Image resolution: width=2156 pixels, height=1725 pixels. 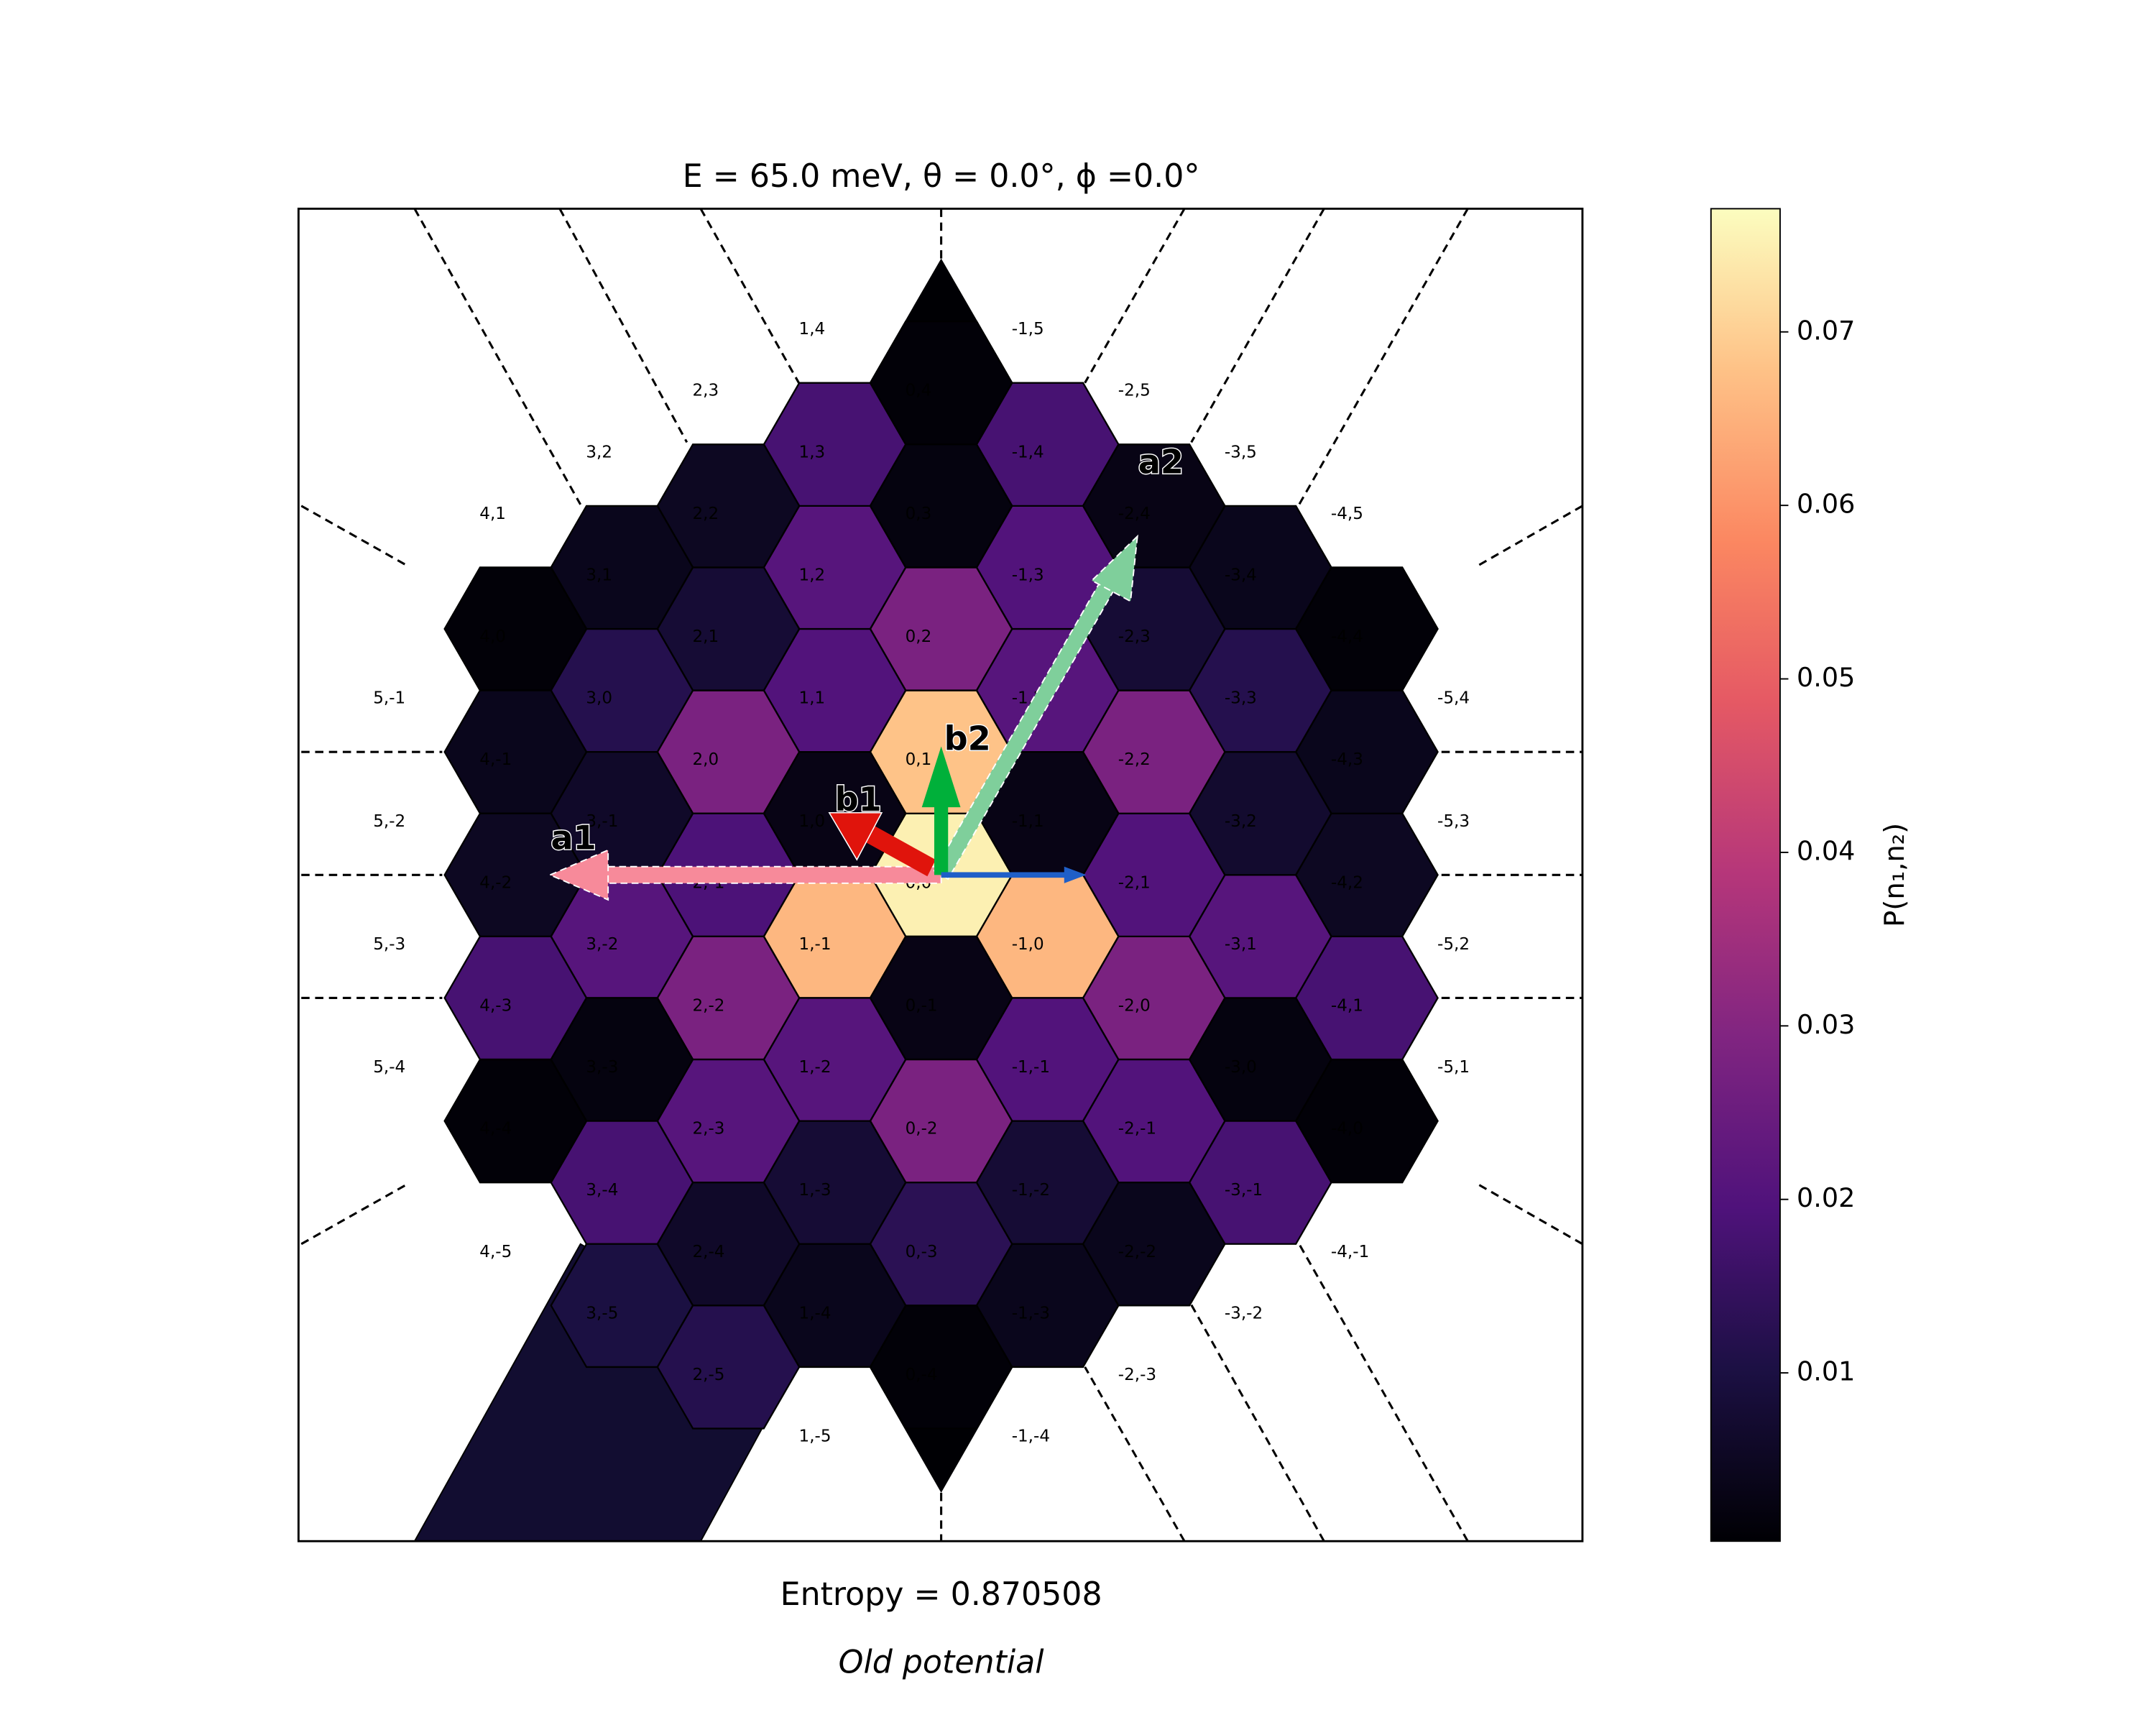 I want to click on cell-label: -3,4, so click(x=1241, y=575).